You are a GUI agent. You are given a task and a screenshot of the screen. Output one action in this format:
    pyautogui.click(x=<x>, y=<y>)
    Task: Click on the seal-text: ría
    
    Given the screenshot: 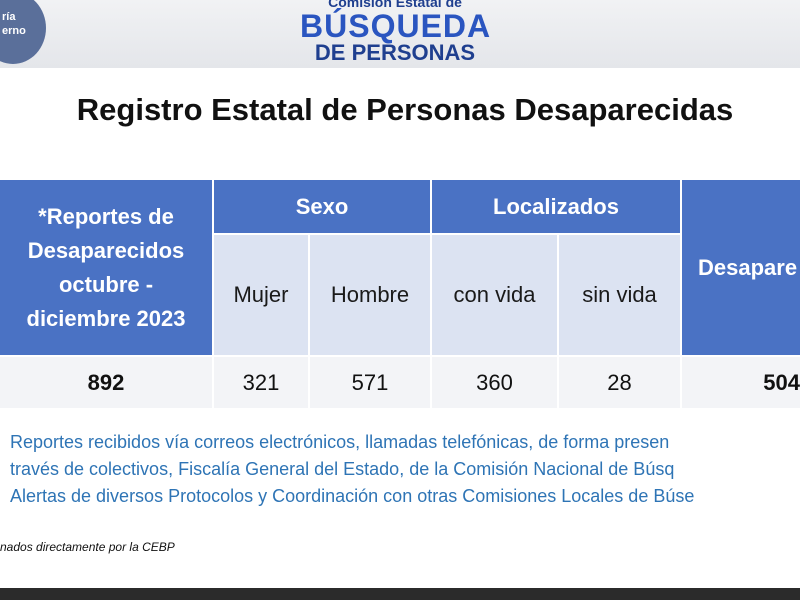 What is the action you would take?
    pyautogui.click(x=9, y=17)
    